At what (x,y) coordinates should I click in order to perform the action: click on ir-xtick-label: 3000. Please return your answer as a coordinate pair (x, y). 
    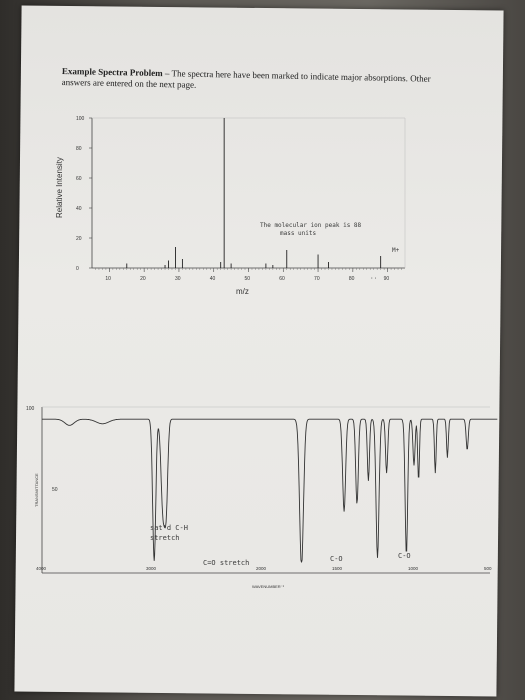
    Looking at the image, I should click on (151, 568).